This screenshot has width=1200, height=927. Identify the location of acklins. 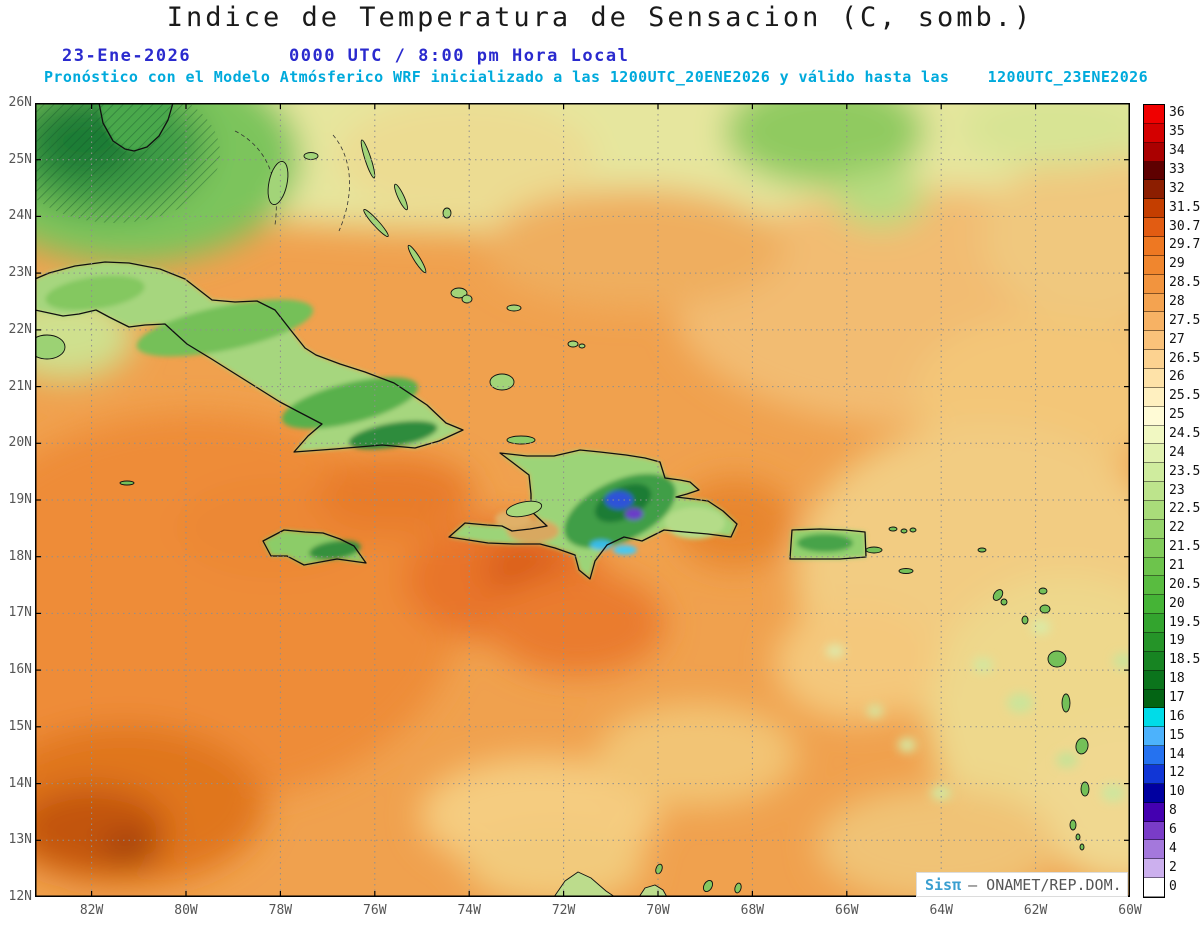
(467, 299).